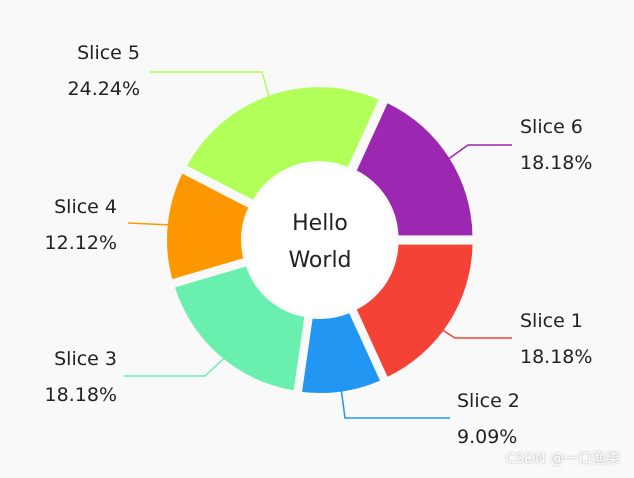  Describe the element at coordinates (562, 459) in the screenshot. I see `watermark: CSDN @一口渔柒` at that location.